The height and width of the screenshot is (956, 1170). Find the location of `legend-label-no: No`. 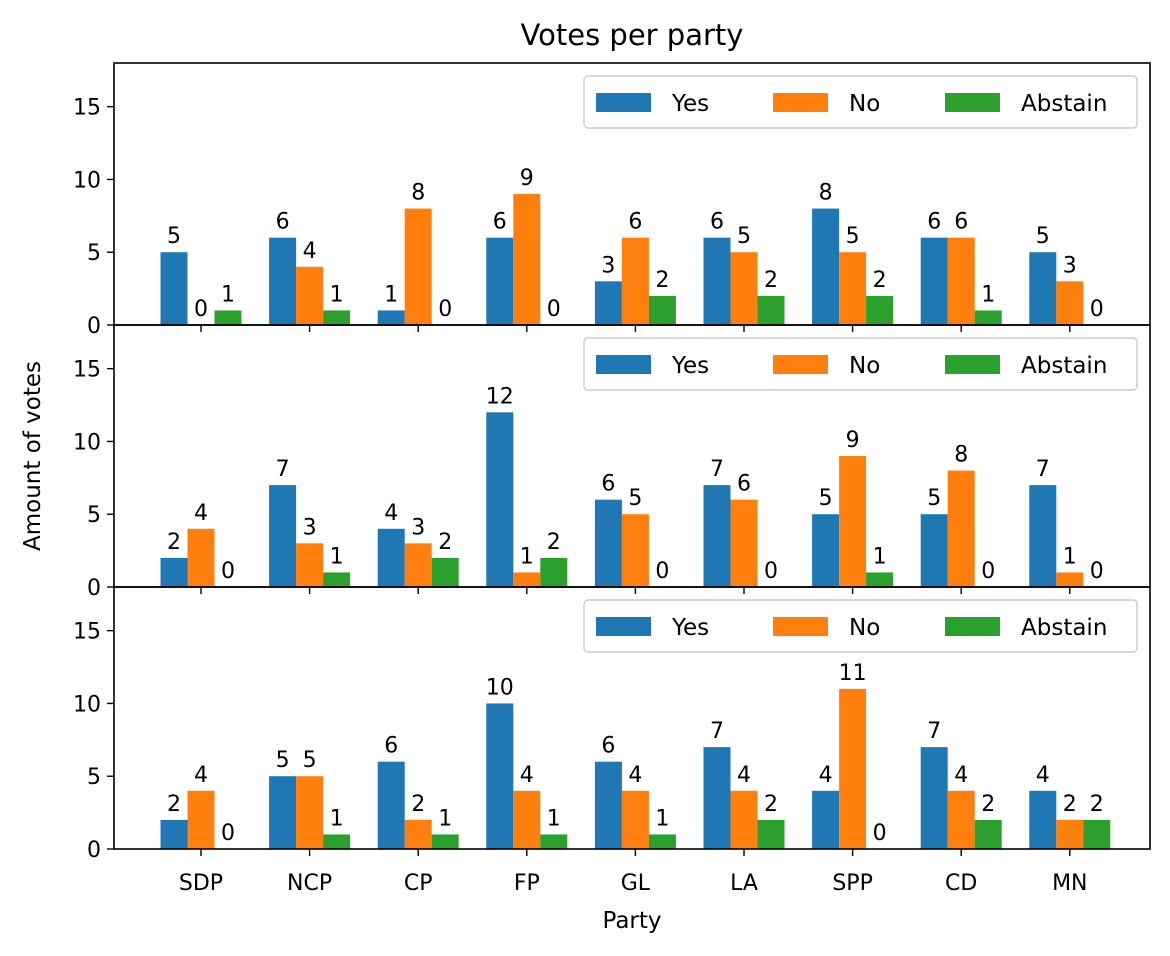

legend-label-no: No is located at coordinates (864, 104).